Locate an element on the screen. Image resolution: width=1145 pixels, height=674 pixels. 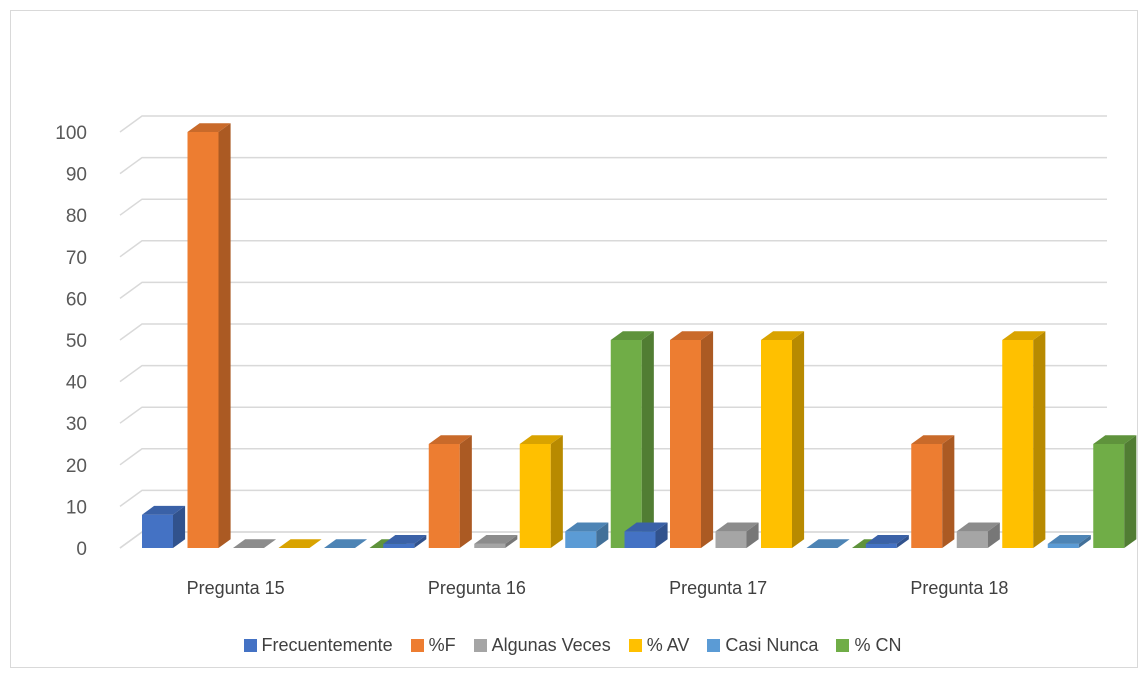
legend-label: Casi Nunca is located at coordinates (772, 644).